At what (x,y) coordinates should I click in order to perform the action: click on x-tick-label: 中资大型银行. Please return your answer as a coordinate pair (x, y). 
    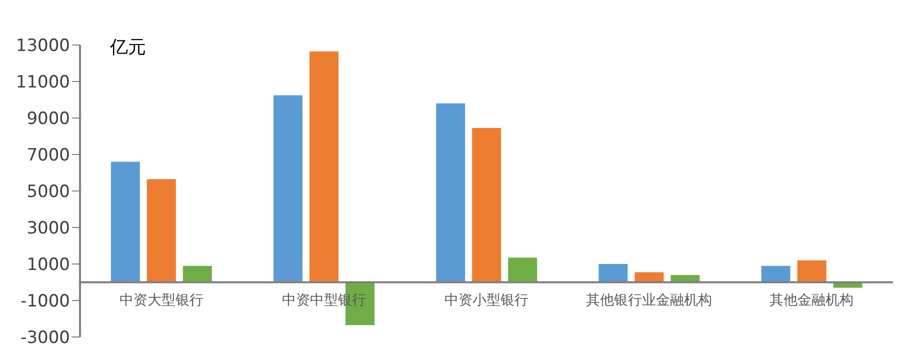
    Looking at the image, I should click on (161, 300).